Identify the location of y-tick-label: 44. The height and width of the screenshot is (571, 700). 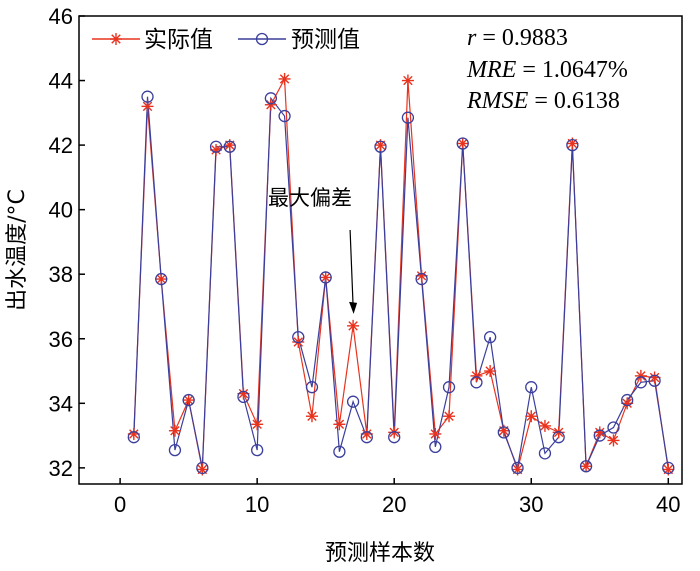
(61, 81).